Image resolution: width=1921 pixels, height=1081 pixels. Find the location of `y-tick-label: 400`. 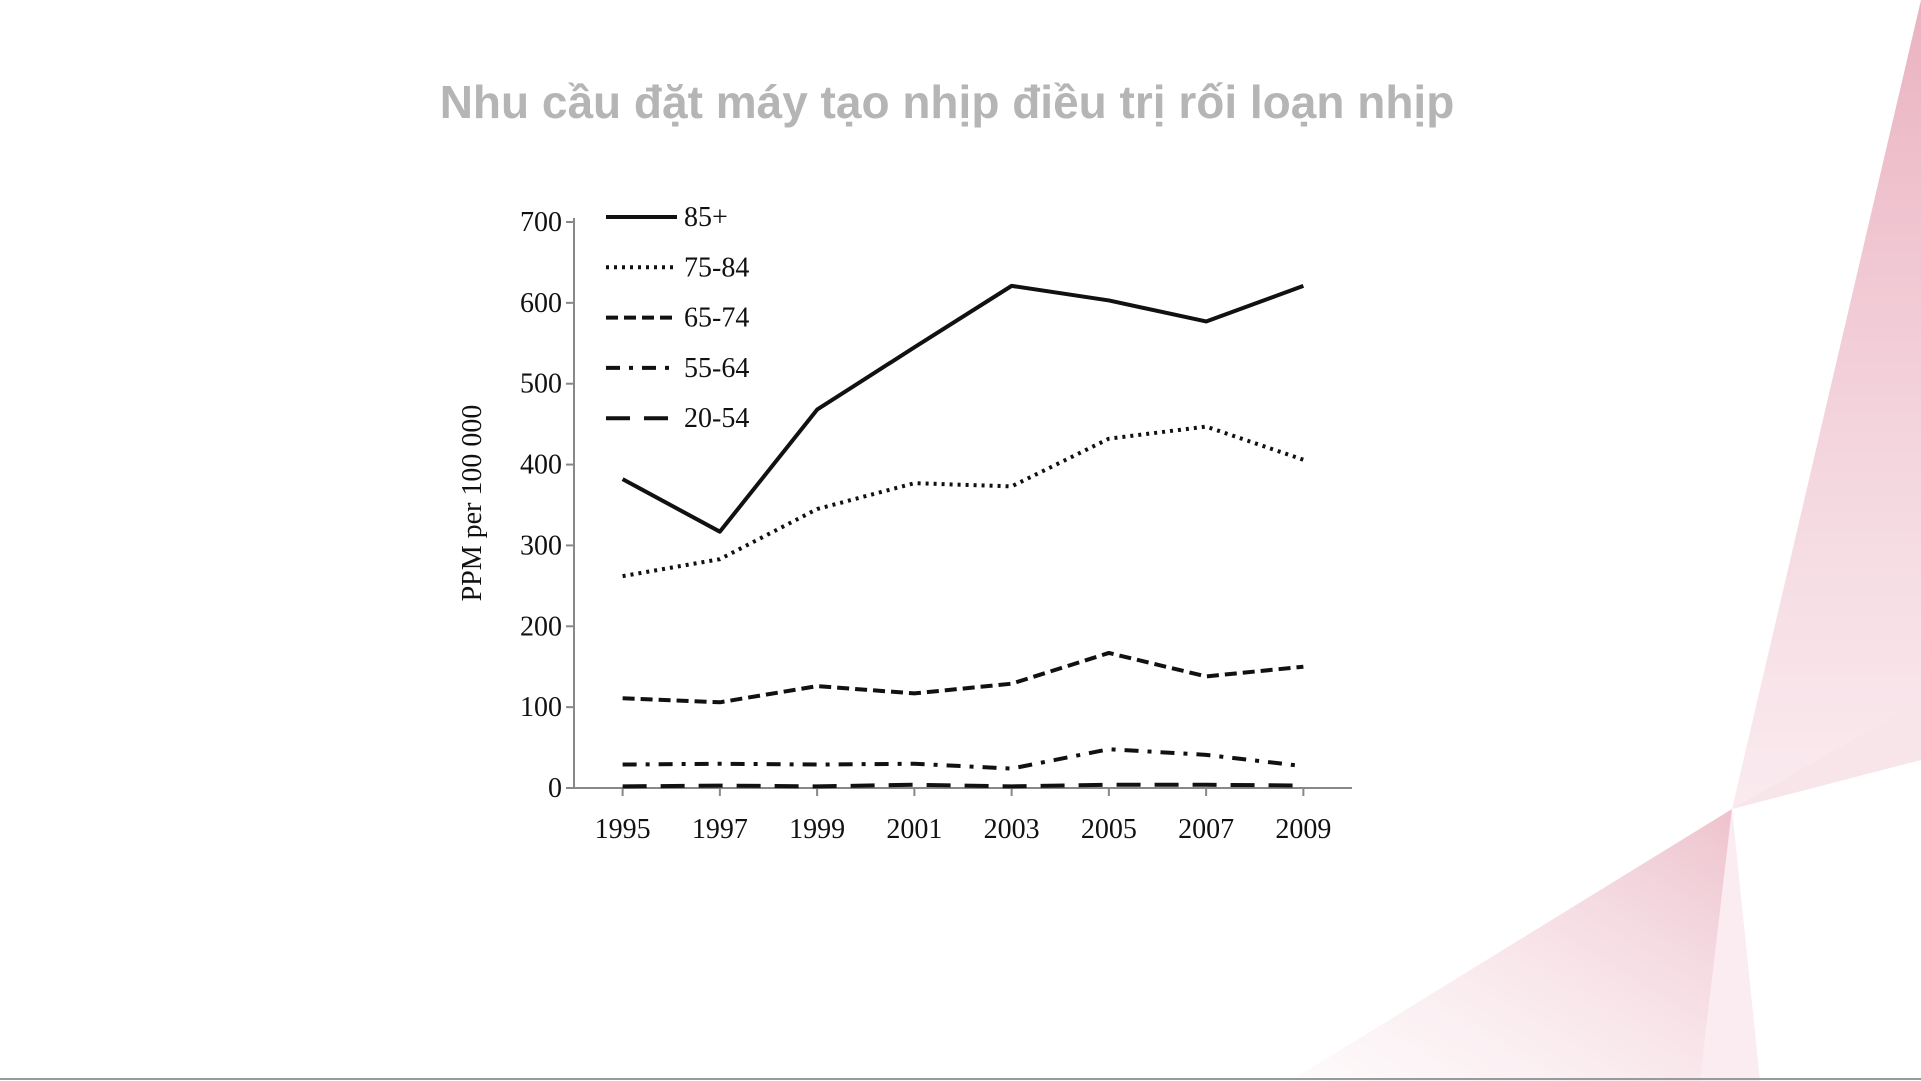

y-tick-label: 400 is located at coordinates (541, 465).